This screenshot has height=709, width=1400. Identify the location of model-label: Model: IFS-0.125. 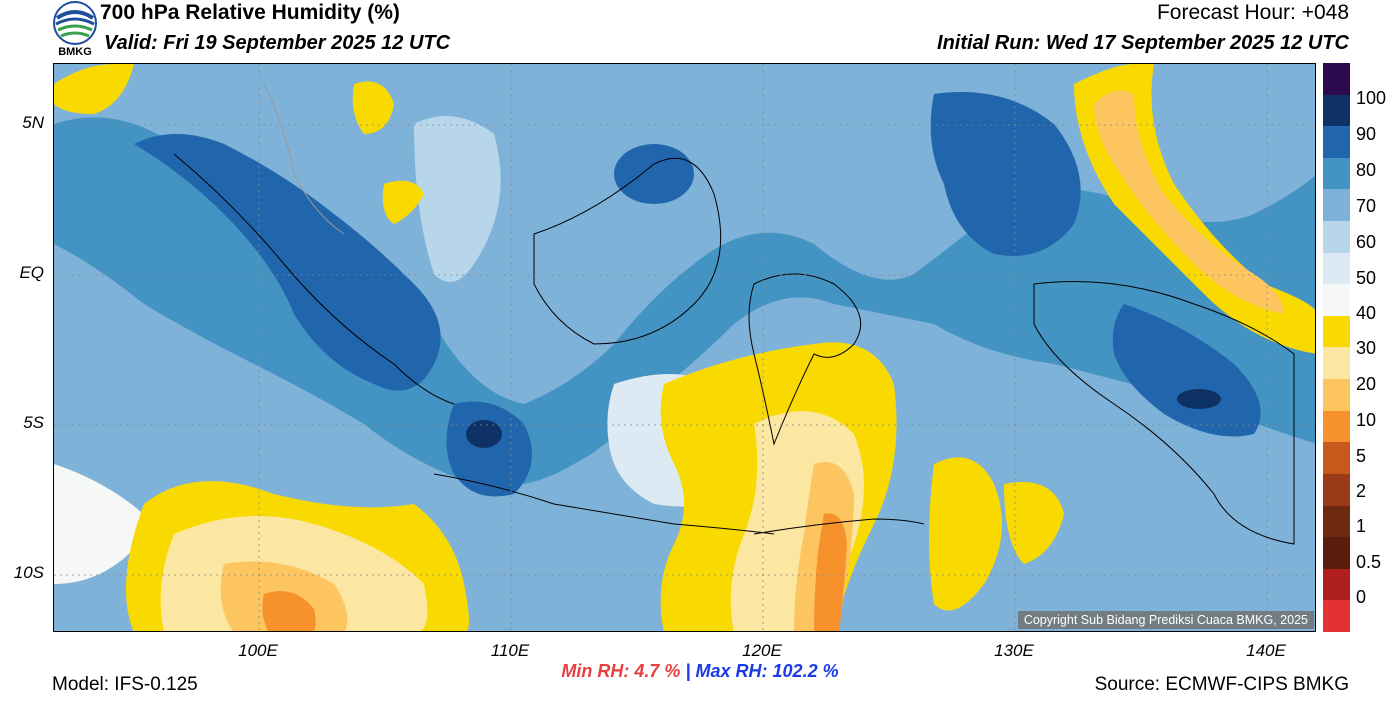
(125, 684).